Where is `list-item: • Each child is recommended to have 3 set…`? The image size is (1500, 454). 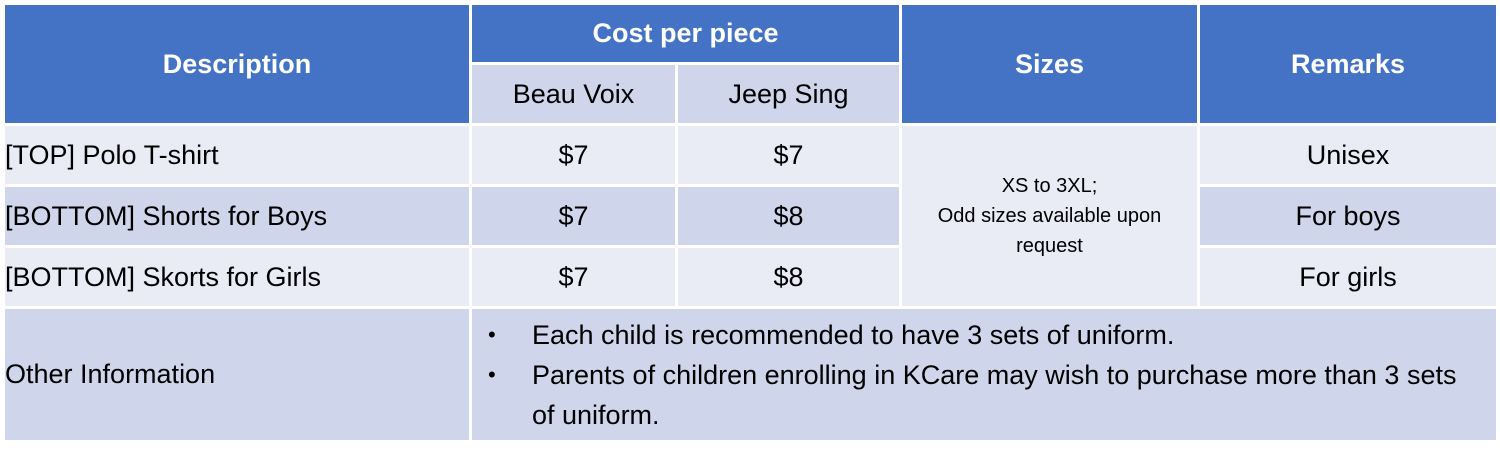 list-item: • Each child is recommended to have 3 set… is located at coordinates (979, 335).